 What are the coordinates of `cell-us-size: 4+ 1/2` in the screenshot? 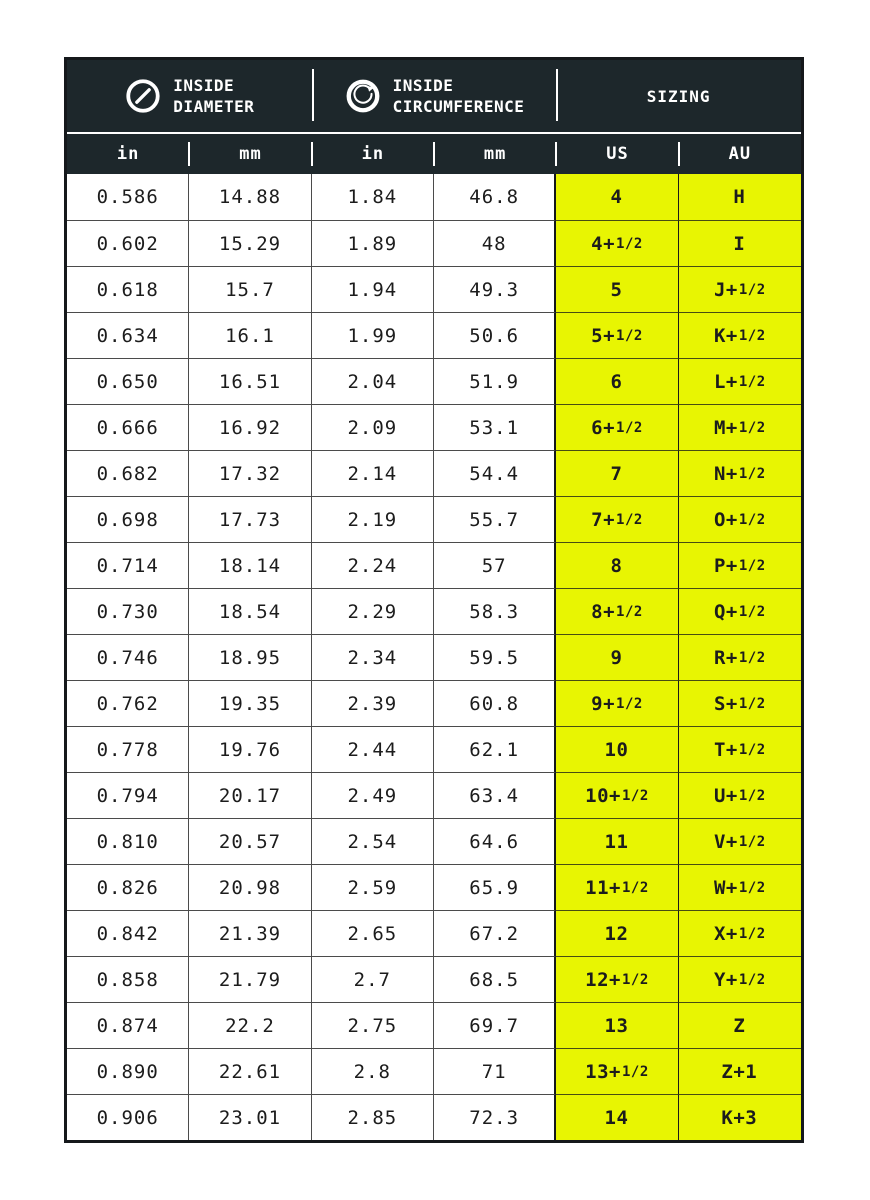 It's located at (617, 243).